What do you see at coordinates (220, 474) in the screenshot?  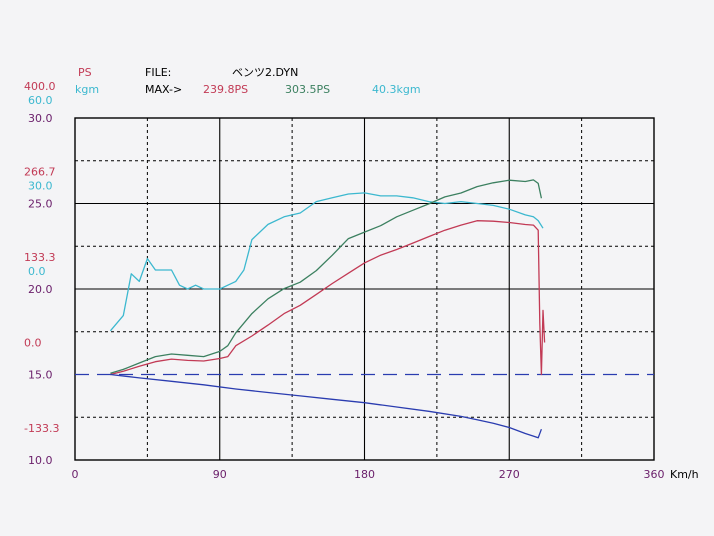 I see `x-tick-label: 90` at bounding box center [220, 474].